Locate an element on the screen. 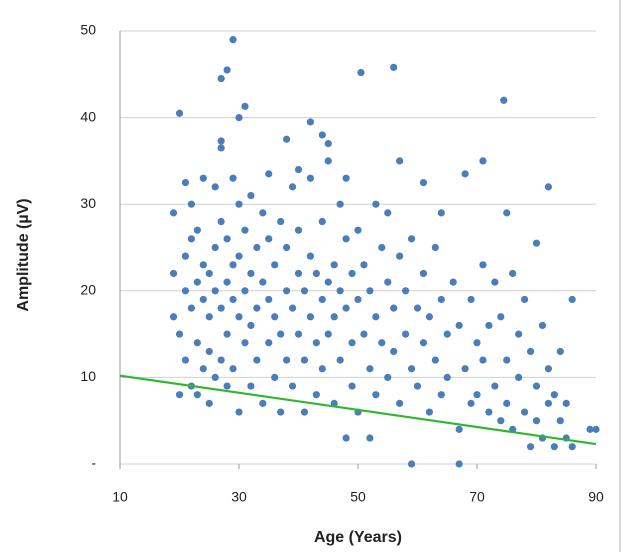  x-tick-label: 30 is located at coordinates (239, 497).